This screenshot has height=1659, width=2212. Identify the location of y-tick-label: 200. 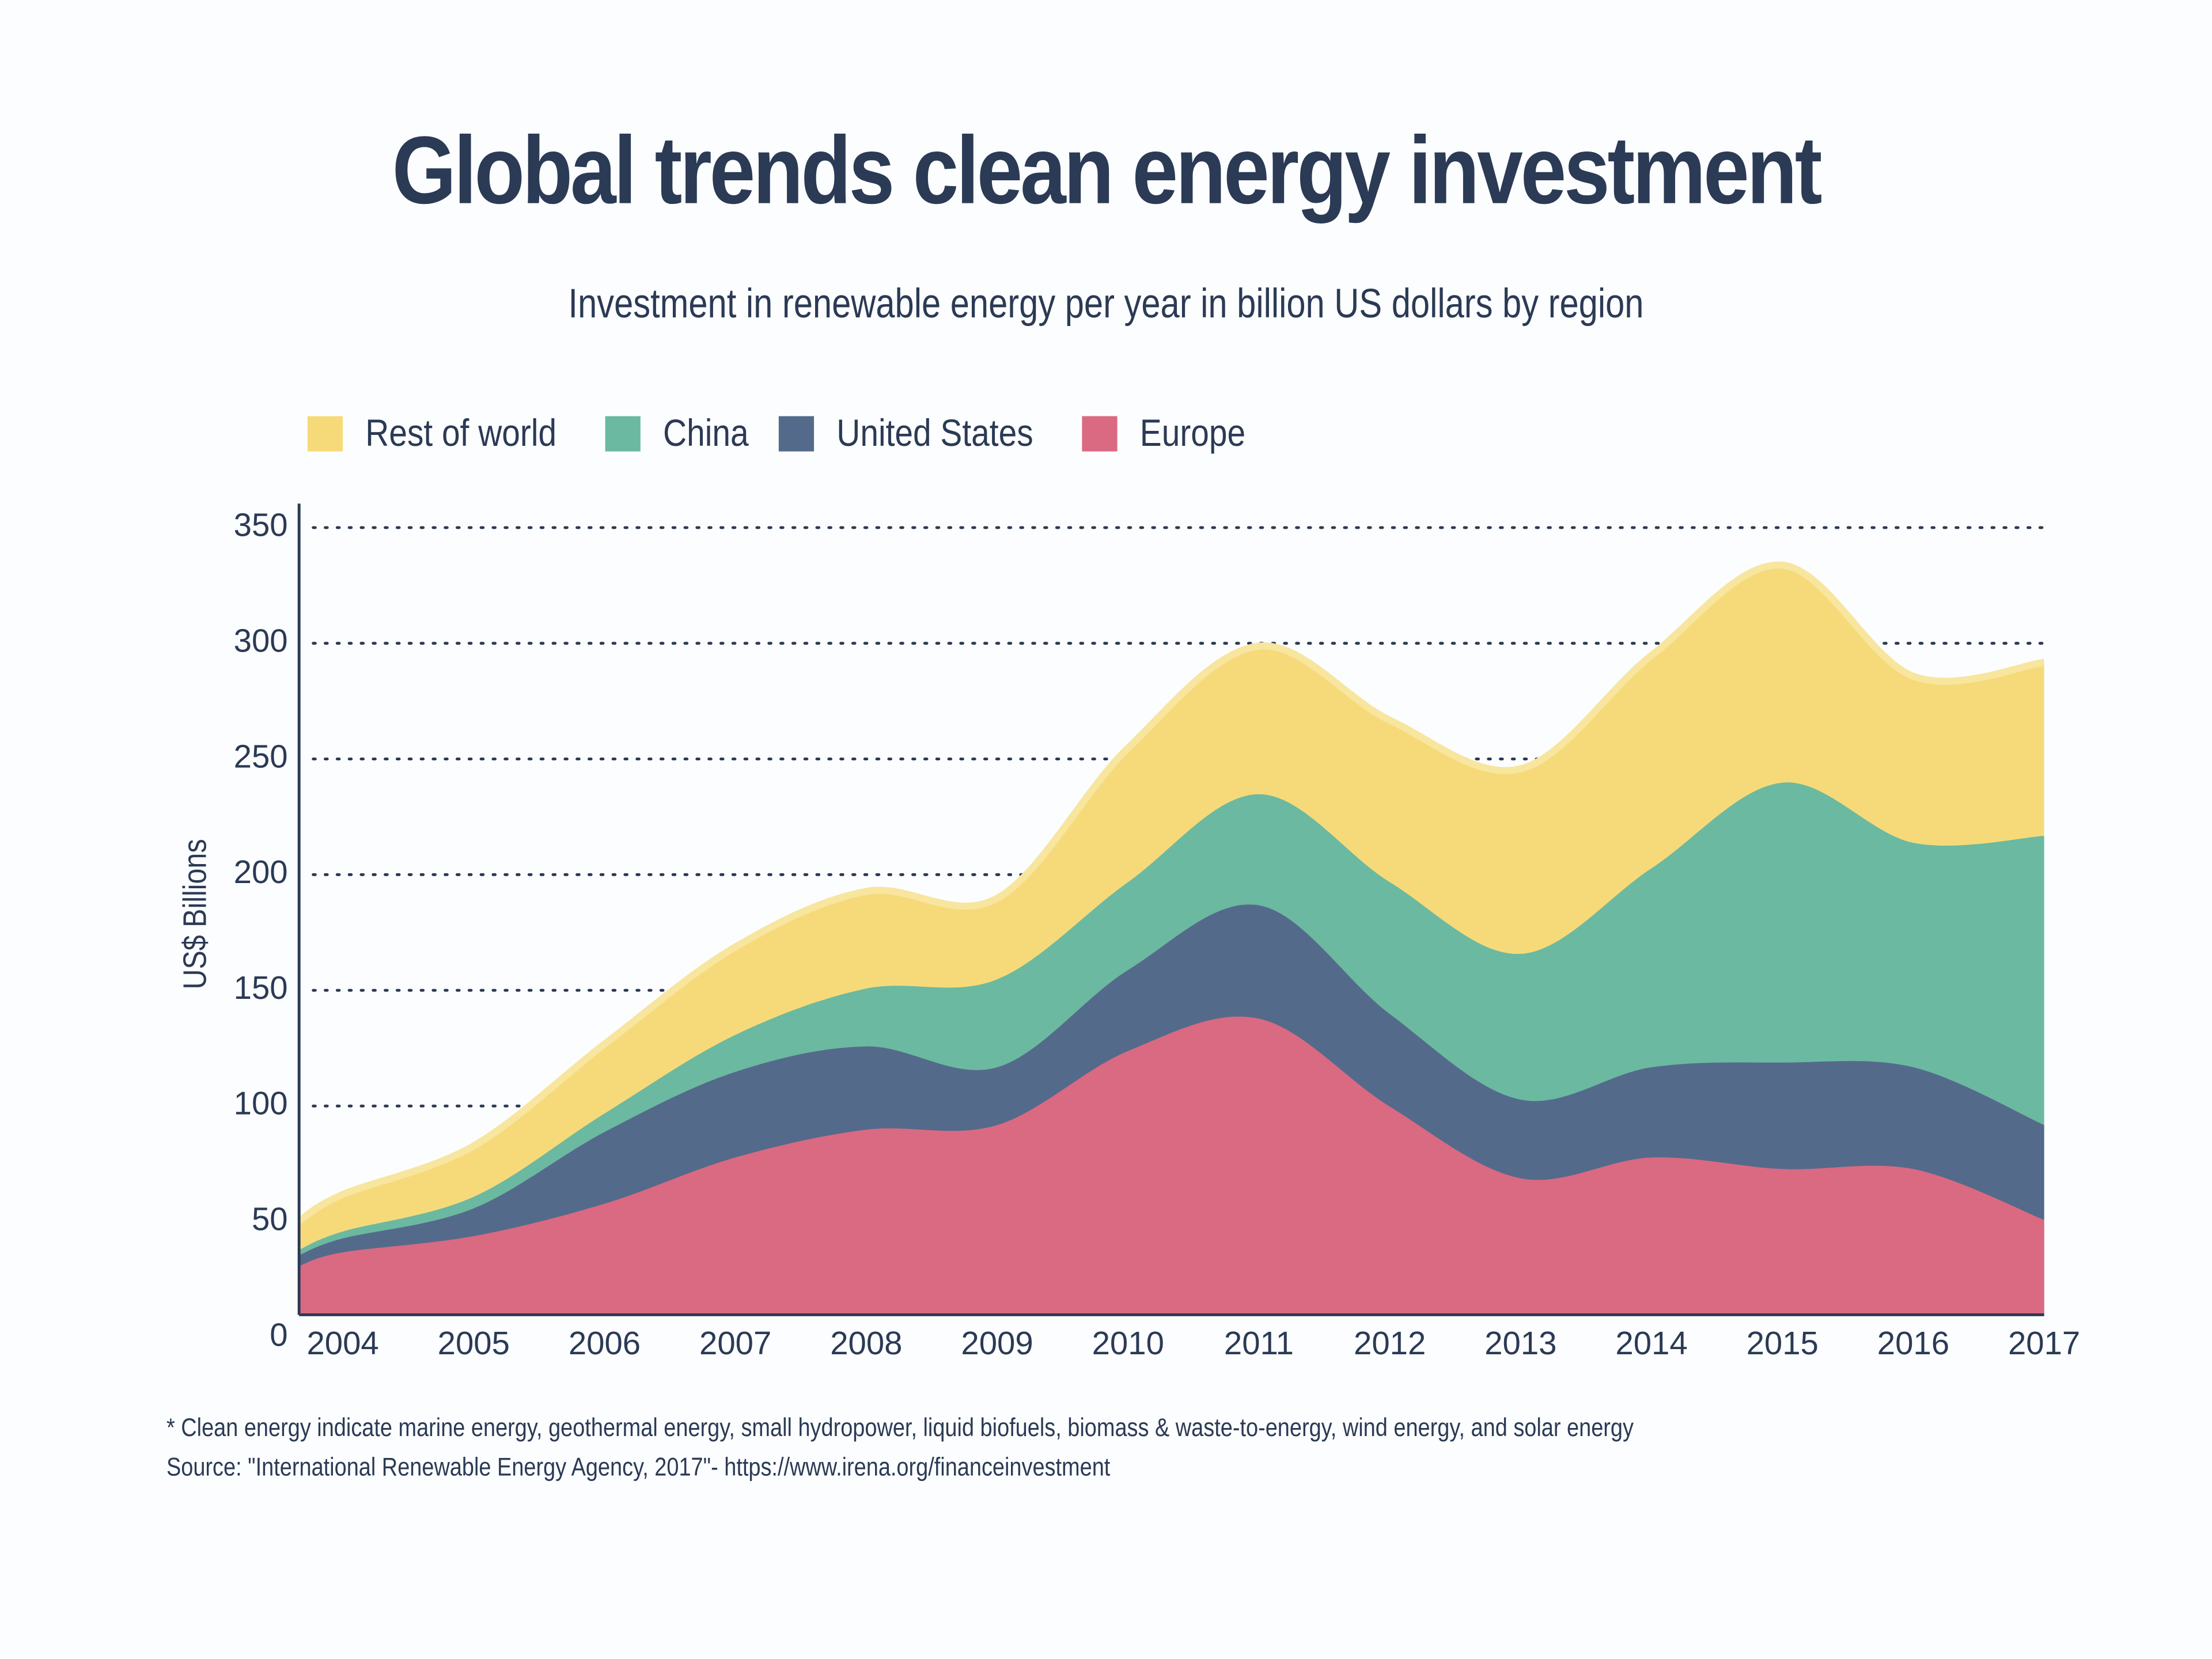
(261, 872).